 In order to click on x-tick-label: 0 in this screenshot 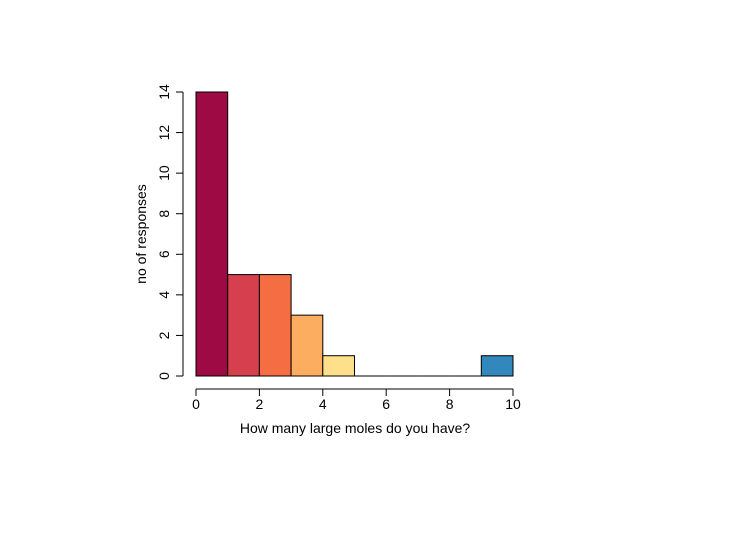, I will do `click(196, 404)`.